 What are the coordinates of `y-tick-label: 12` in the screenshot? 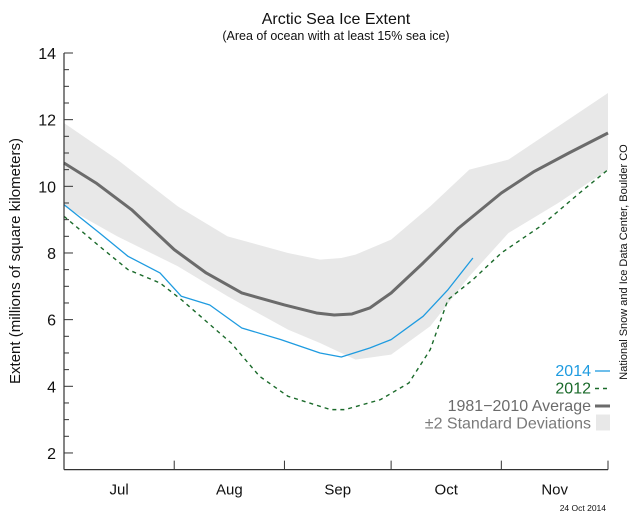 It's located at (47, 121).